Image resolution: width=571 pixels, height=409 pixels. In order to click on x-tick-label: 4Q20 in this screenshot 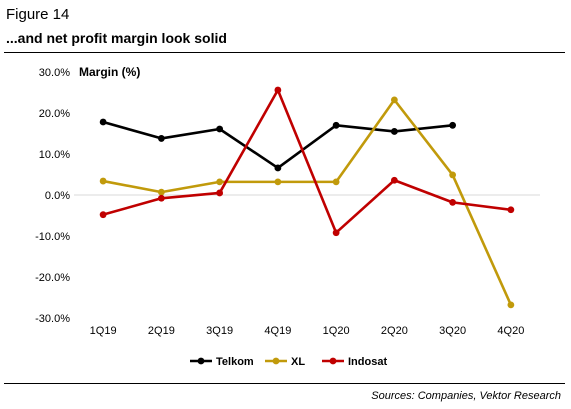, I will do `click(510, 331)`.